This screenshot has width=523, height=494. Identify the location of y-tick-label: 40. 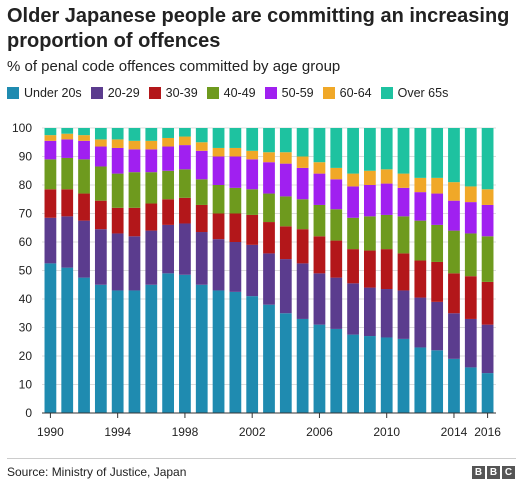
(26, 299).